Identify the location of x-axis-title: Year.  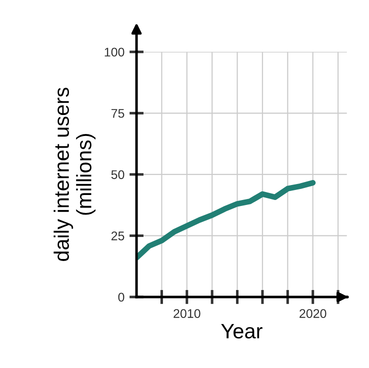
(241, 331).